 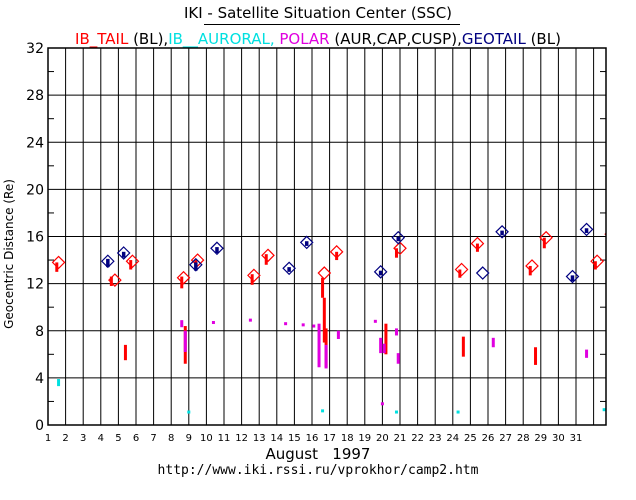 What do you see at coordinates (65, 438) in the screenshot?
I see `x-tick-label: 2` at bounding box center [65, 438].